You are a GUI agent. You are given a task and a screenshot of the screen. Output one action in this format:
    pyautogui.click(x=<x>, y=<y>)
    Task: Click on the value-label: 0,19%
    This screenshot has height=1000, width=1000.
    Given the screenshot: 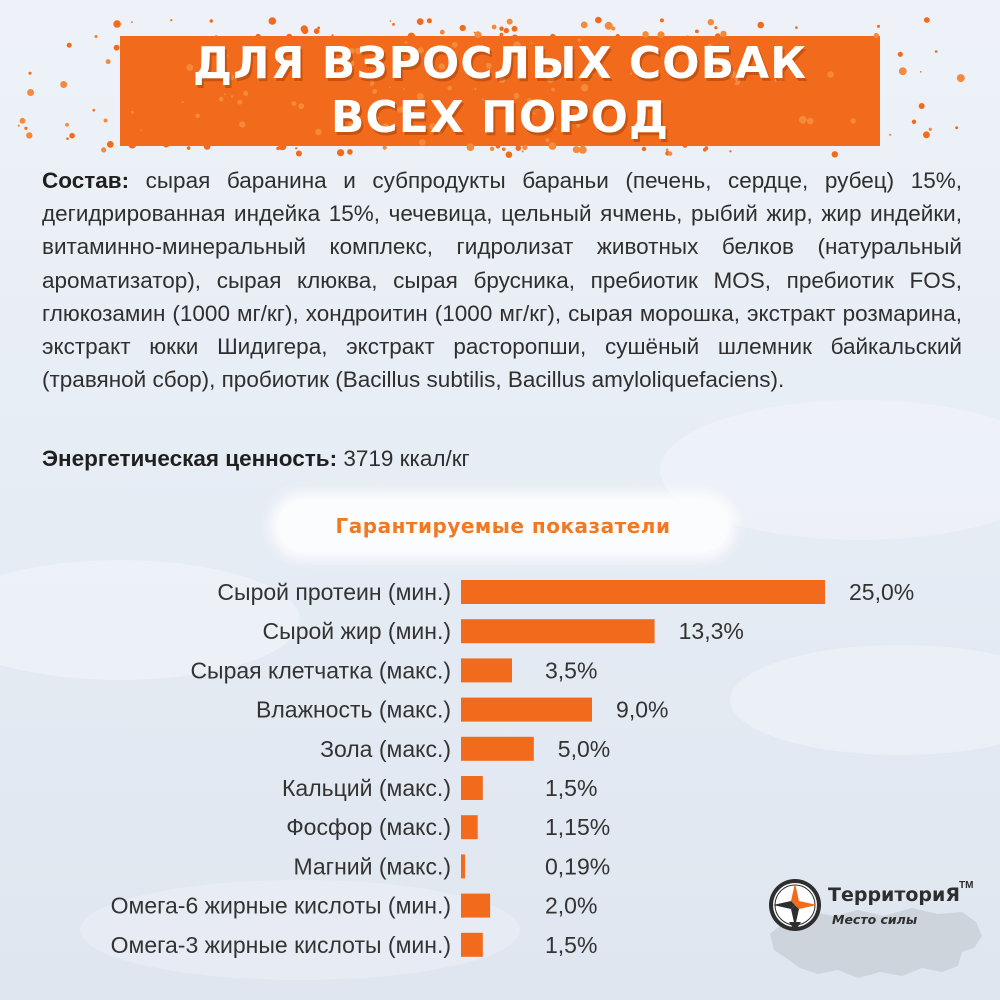 What is the action you would take?
    pyautogui.click(x=577, y=866)
    